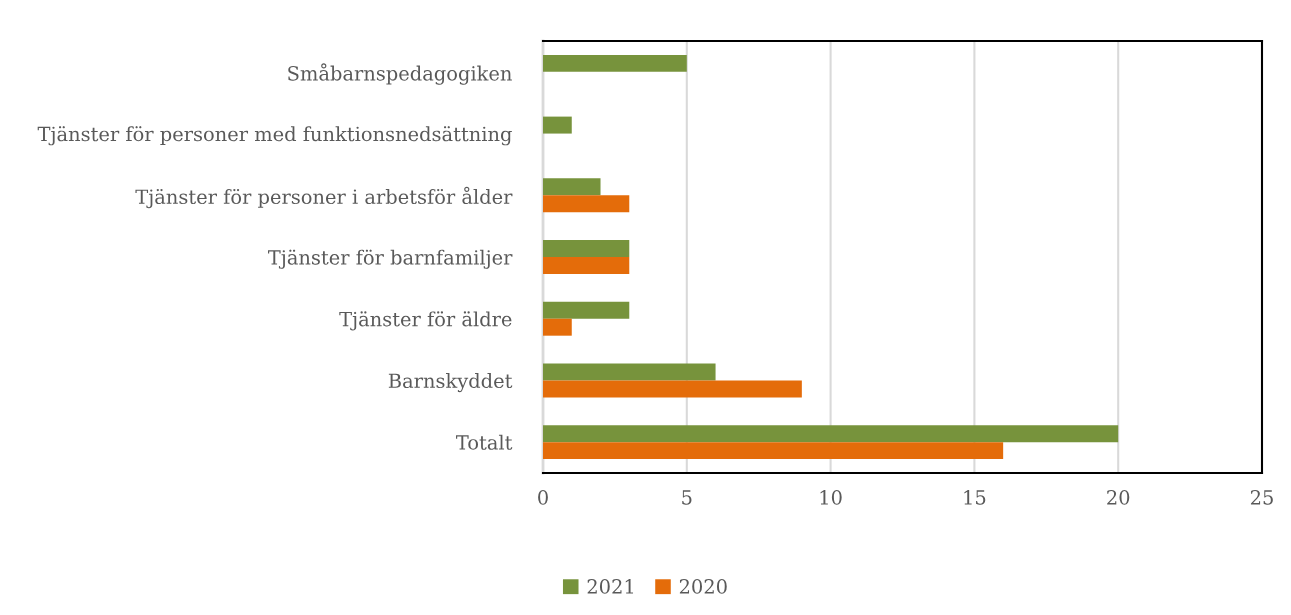  What do you see at coordinates (687, 497) in the screenshot?
I see `x-tick-label: 5` at bounding box center [687, 497].